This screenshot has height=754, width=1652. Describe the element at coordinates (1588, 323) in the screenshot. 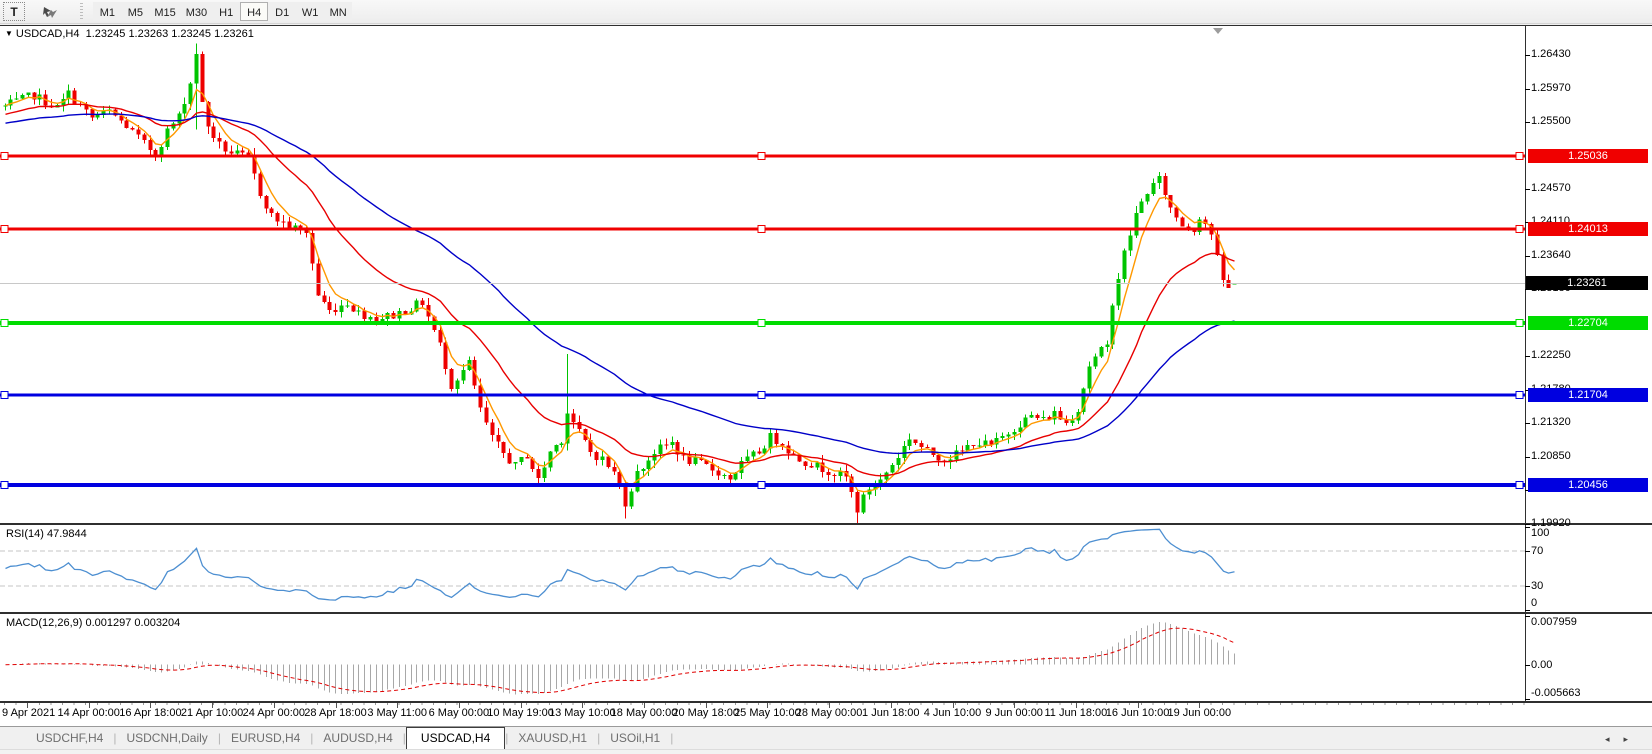

I see `level-price-badge: 1.22704` at that location.